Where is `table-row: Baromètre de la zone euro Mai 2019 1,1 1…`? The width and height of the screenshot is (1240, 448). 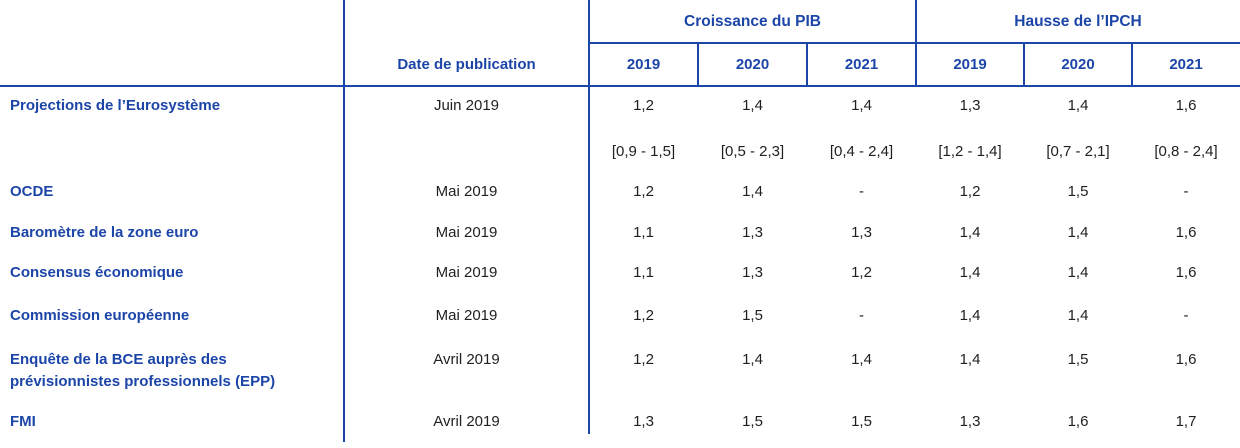
table-row: Baromètre de la zone euro Mai 2019 1,1 1… is located at coordinates (620, 233).